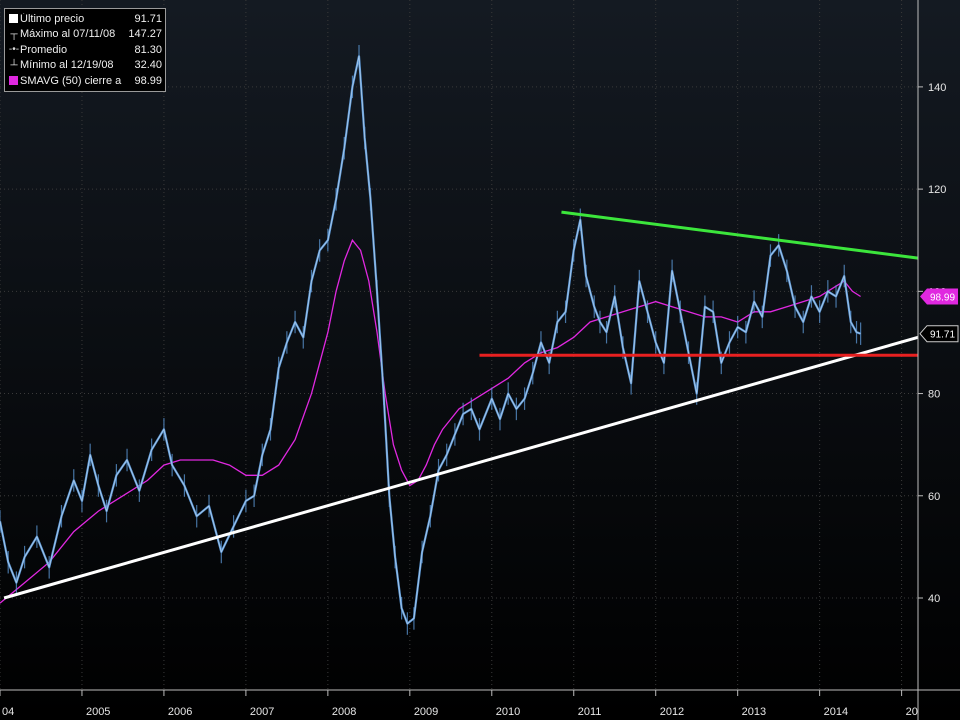  What do you see at coordinates (344, 712) in the screenshot?
I see `x-tick-label: 2008` at bounding box center [344, 712].